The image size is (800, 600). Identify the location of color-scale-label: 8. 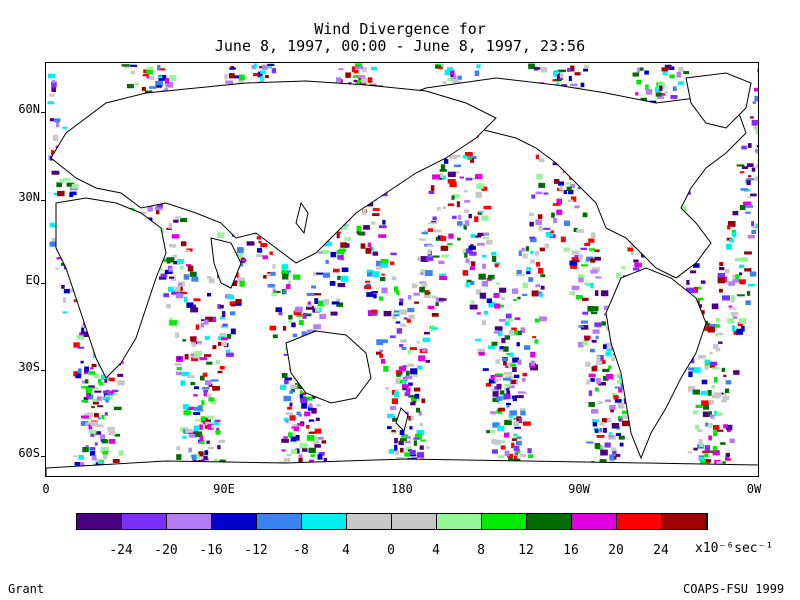
(481, 550).